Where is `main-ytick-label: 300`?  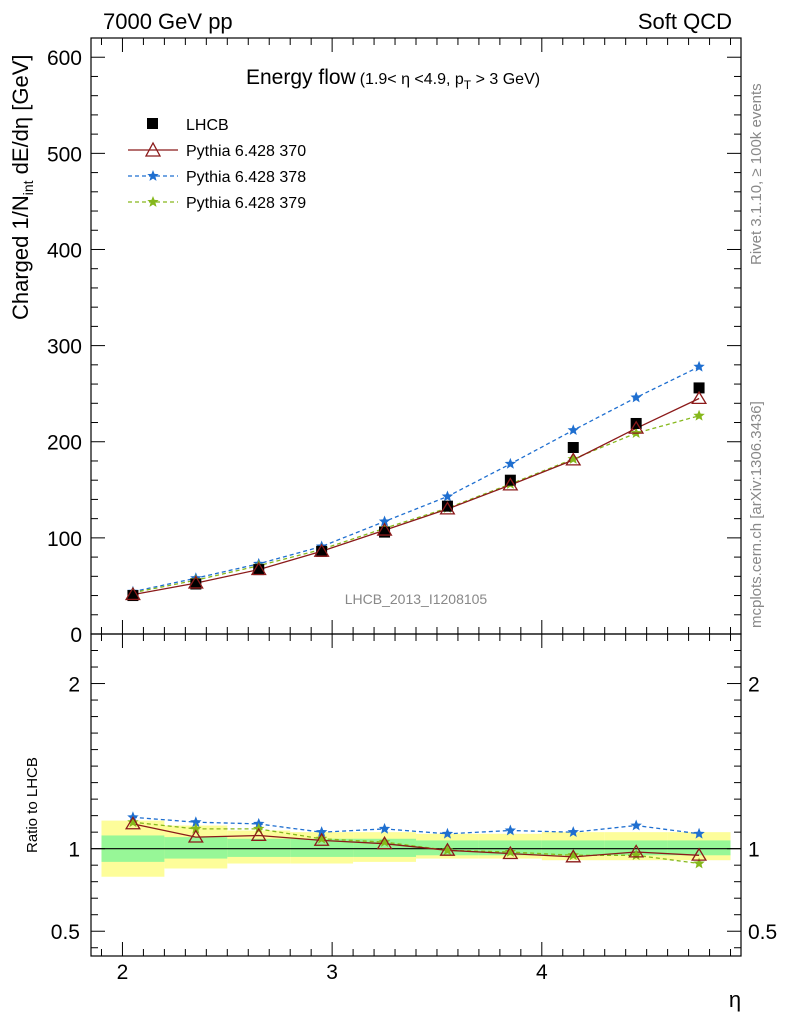 main-ytick-label: 300 is located at coordinates (64, 347).